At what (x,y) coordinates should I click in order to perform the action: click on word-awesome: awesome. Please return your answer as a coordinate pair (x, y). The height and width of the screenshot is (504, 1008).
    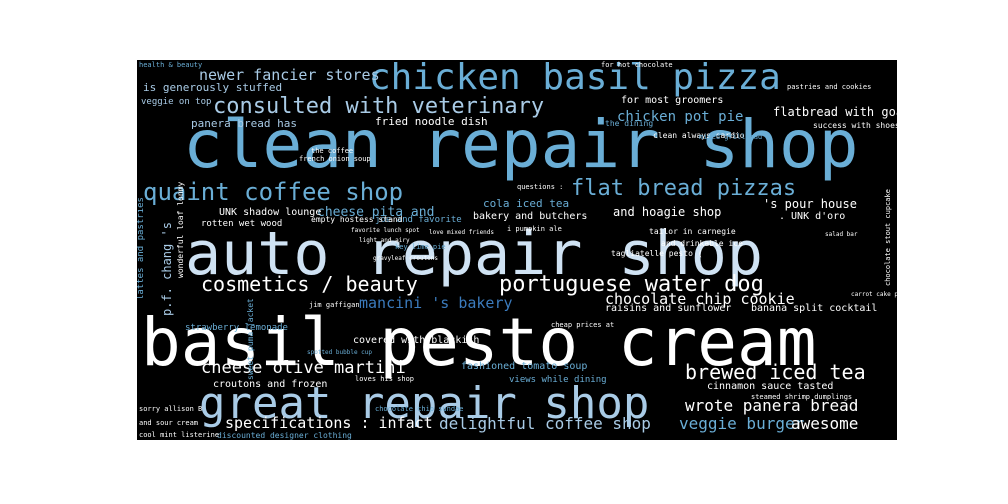
    Looking at the image, I should click on (825, 423).